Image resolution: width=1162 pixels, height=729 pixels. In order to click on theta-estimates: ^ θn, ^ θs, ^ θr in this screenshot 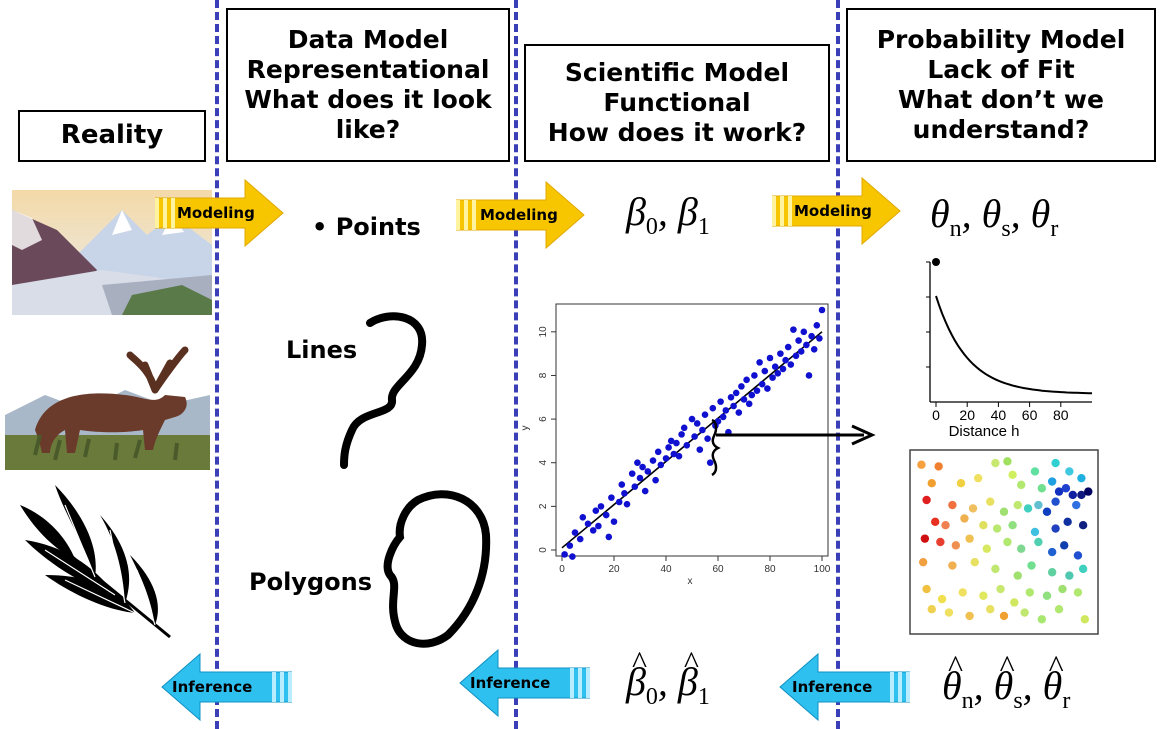, I will do `click(1006, 681)`.